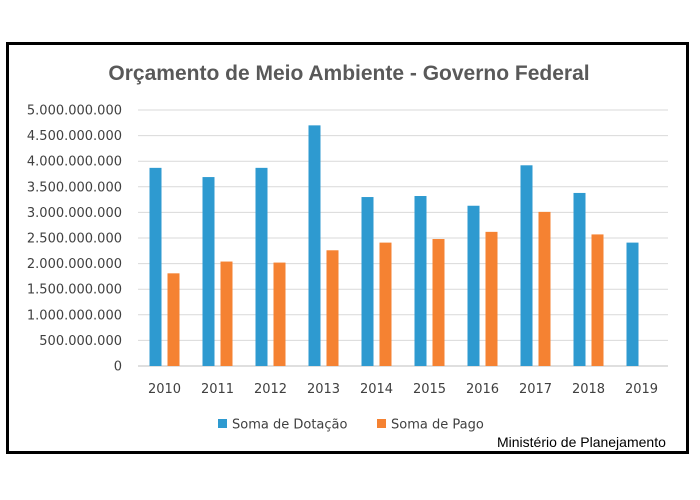 This screenshot has height=500, width=700. I want to click on x-tick-label: 2011, so click(217, 389).